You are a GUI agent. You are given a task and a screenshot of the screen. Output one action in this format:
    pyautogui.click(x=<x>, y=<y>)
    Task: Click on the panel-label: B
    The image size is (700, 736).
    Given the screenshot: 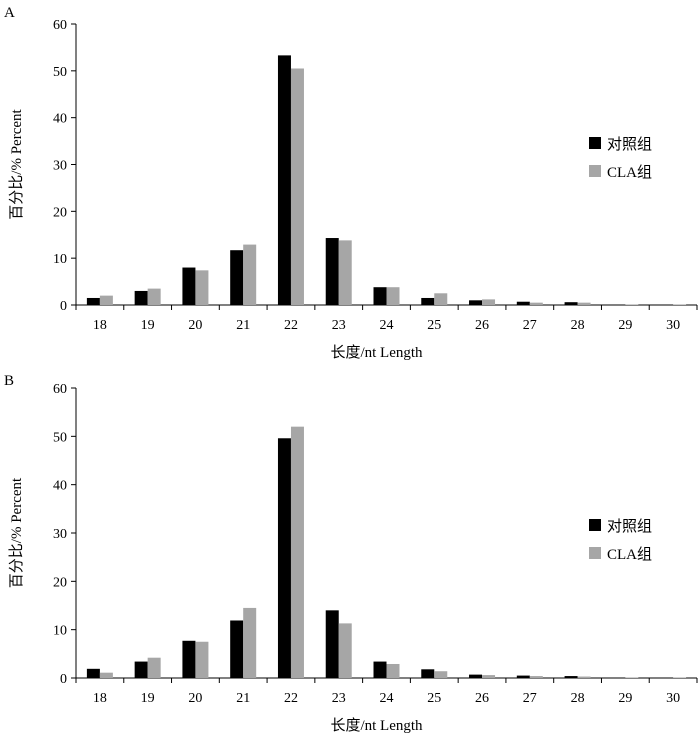 What is the action you would take?
    pyautogui.click(x=9, y=381)
    